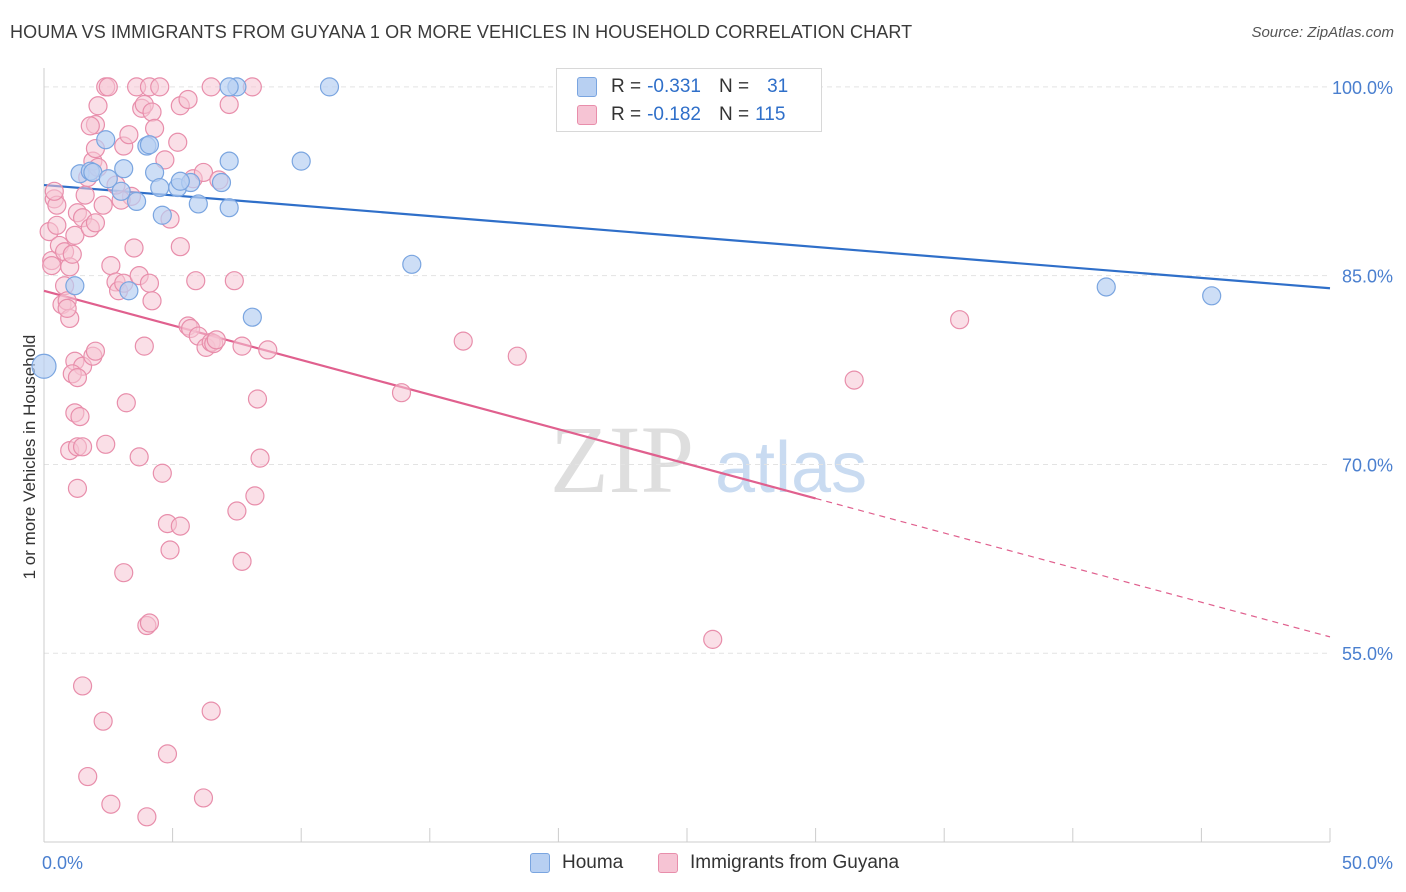 Image resolution: width=1406 pixels, height=892 pixels. I want to click on x-tick-label-max: 50.0%, so click(1367, 863).